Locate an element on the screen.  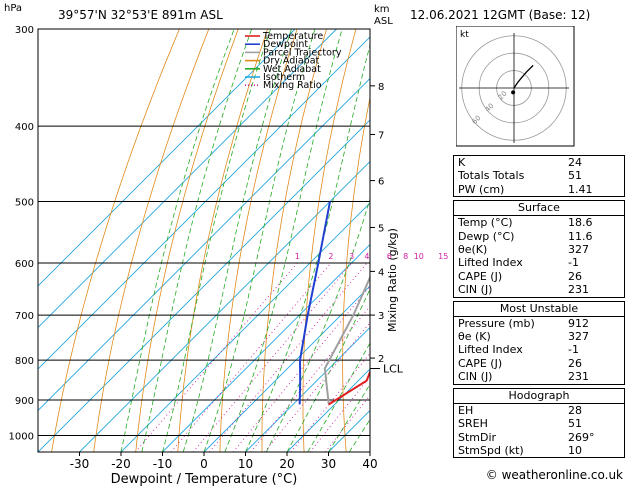
pressure-tick-label: 300 is located at coordinates (24, 30).